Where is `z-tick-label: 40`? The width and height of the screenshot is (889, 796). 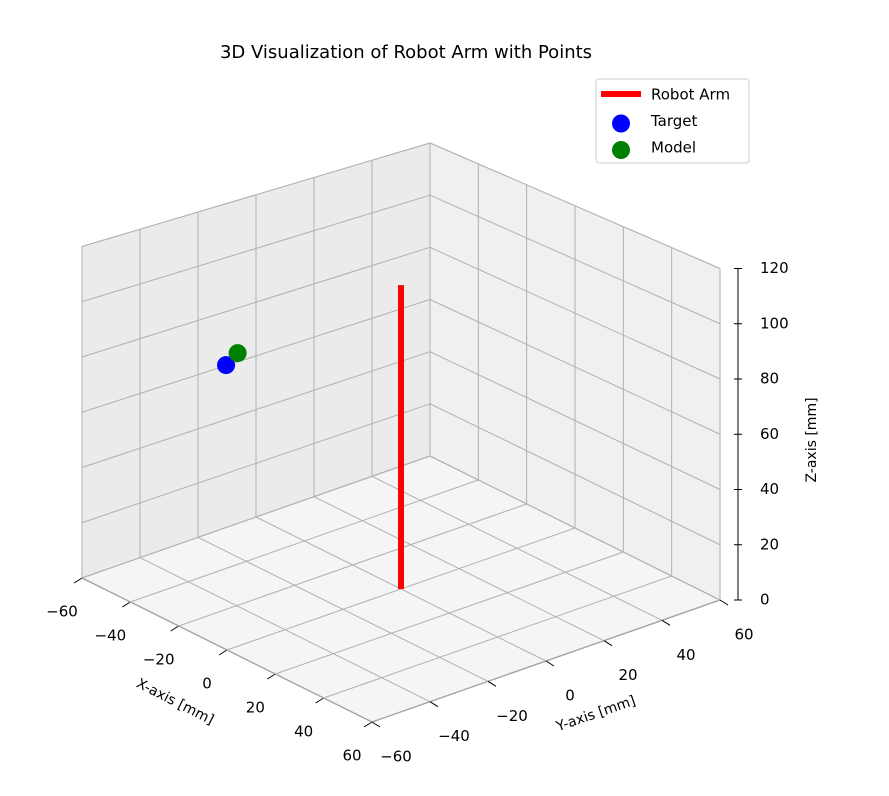
z-tick-label: 40 is located at coordinates (769, 489).